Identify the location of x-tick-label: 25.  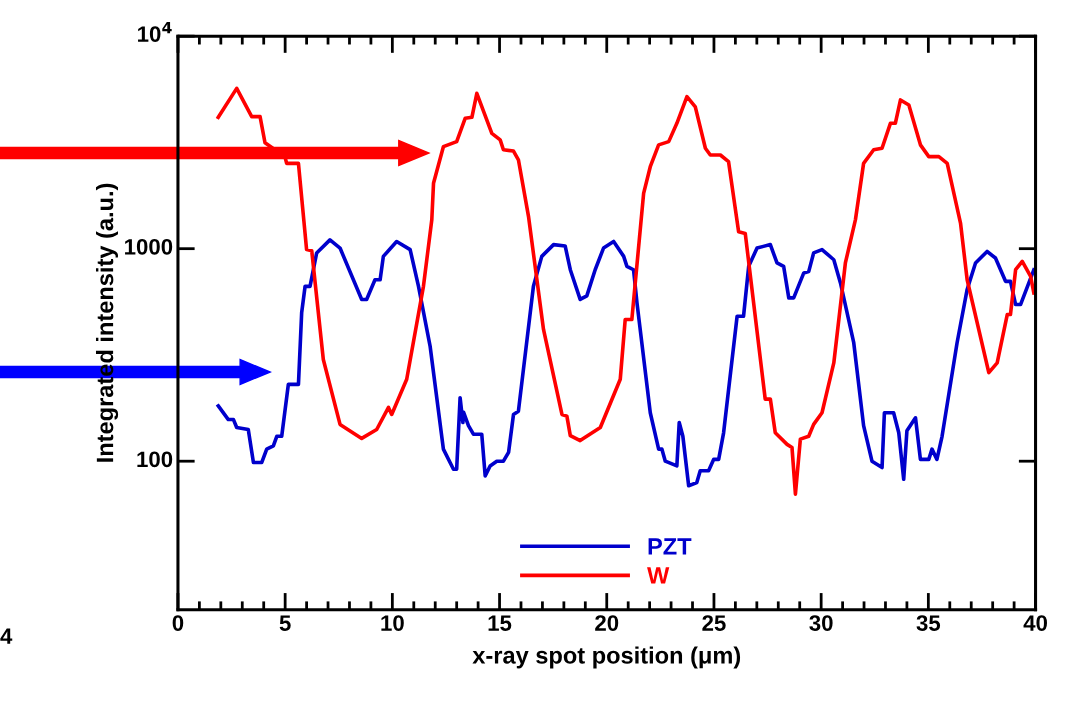
(714, 623).